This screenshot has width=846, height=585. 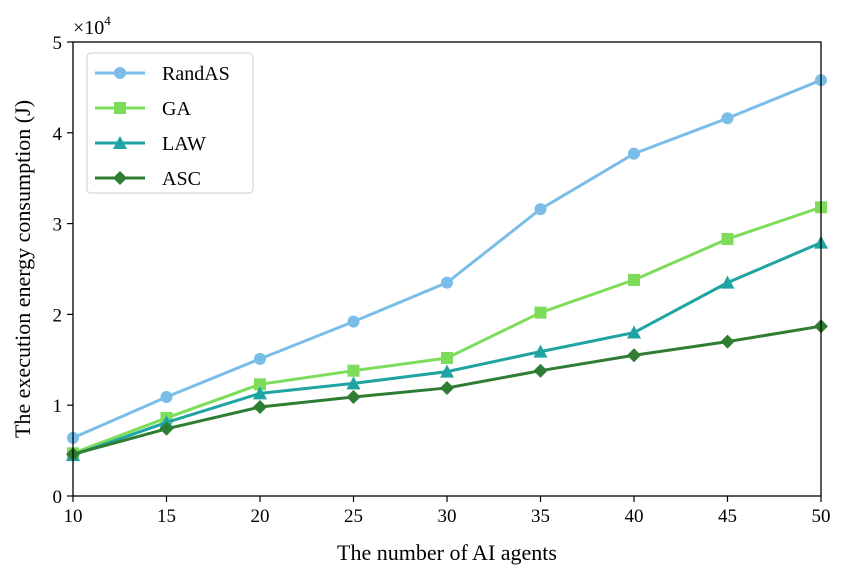 What do you see at coordinates (181, 179) in the screenshot?
I see `legend-label: ASC` at bounding box center [181, 179].